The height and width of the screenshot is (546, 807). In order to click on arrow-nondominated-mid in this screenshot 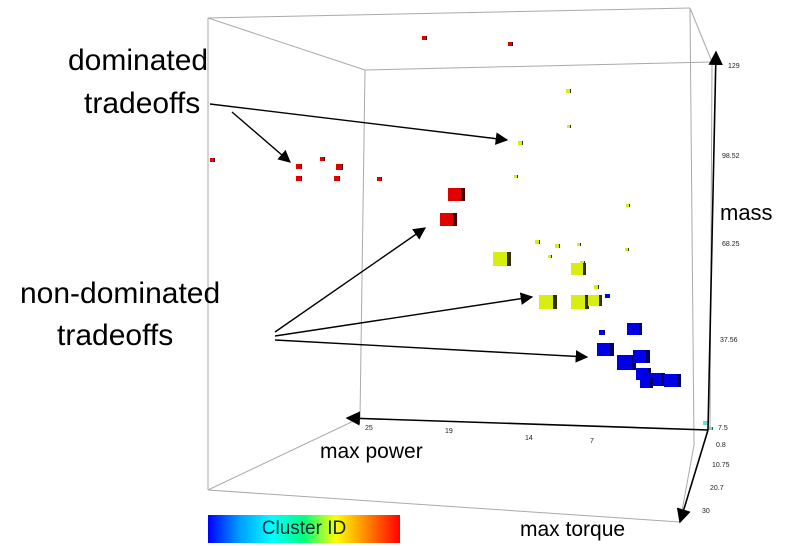, I will do `click(404, 314)`.